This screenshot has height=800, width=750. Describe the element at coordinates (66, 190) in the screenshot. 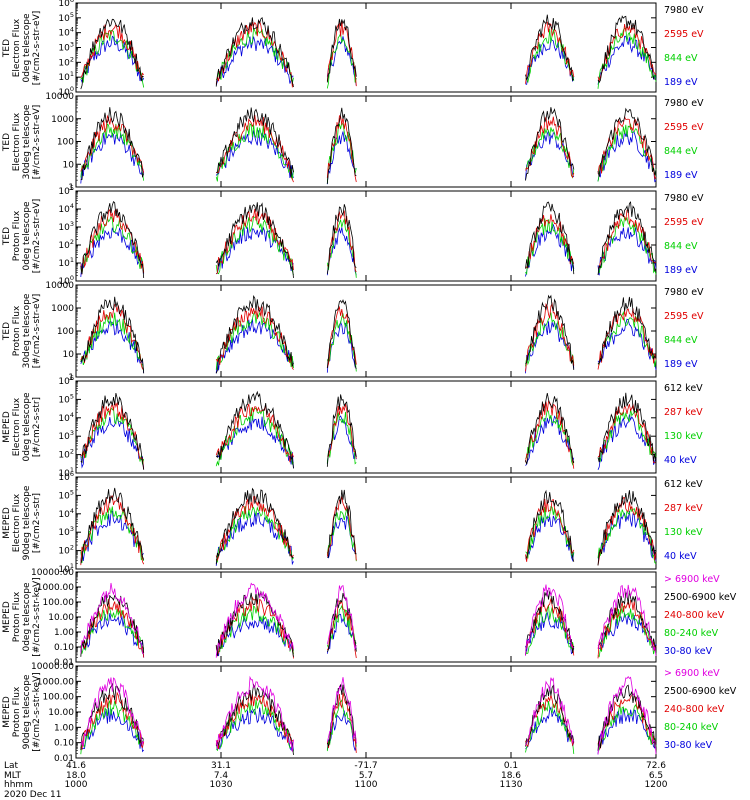

I see `y-tick-label: 10⁵` at that location.